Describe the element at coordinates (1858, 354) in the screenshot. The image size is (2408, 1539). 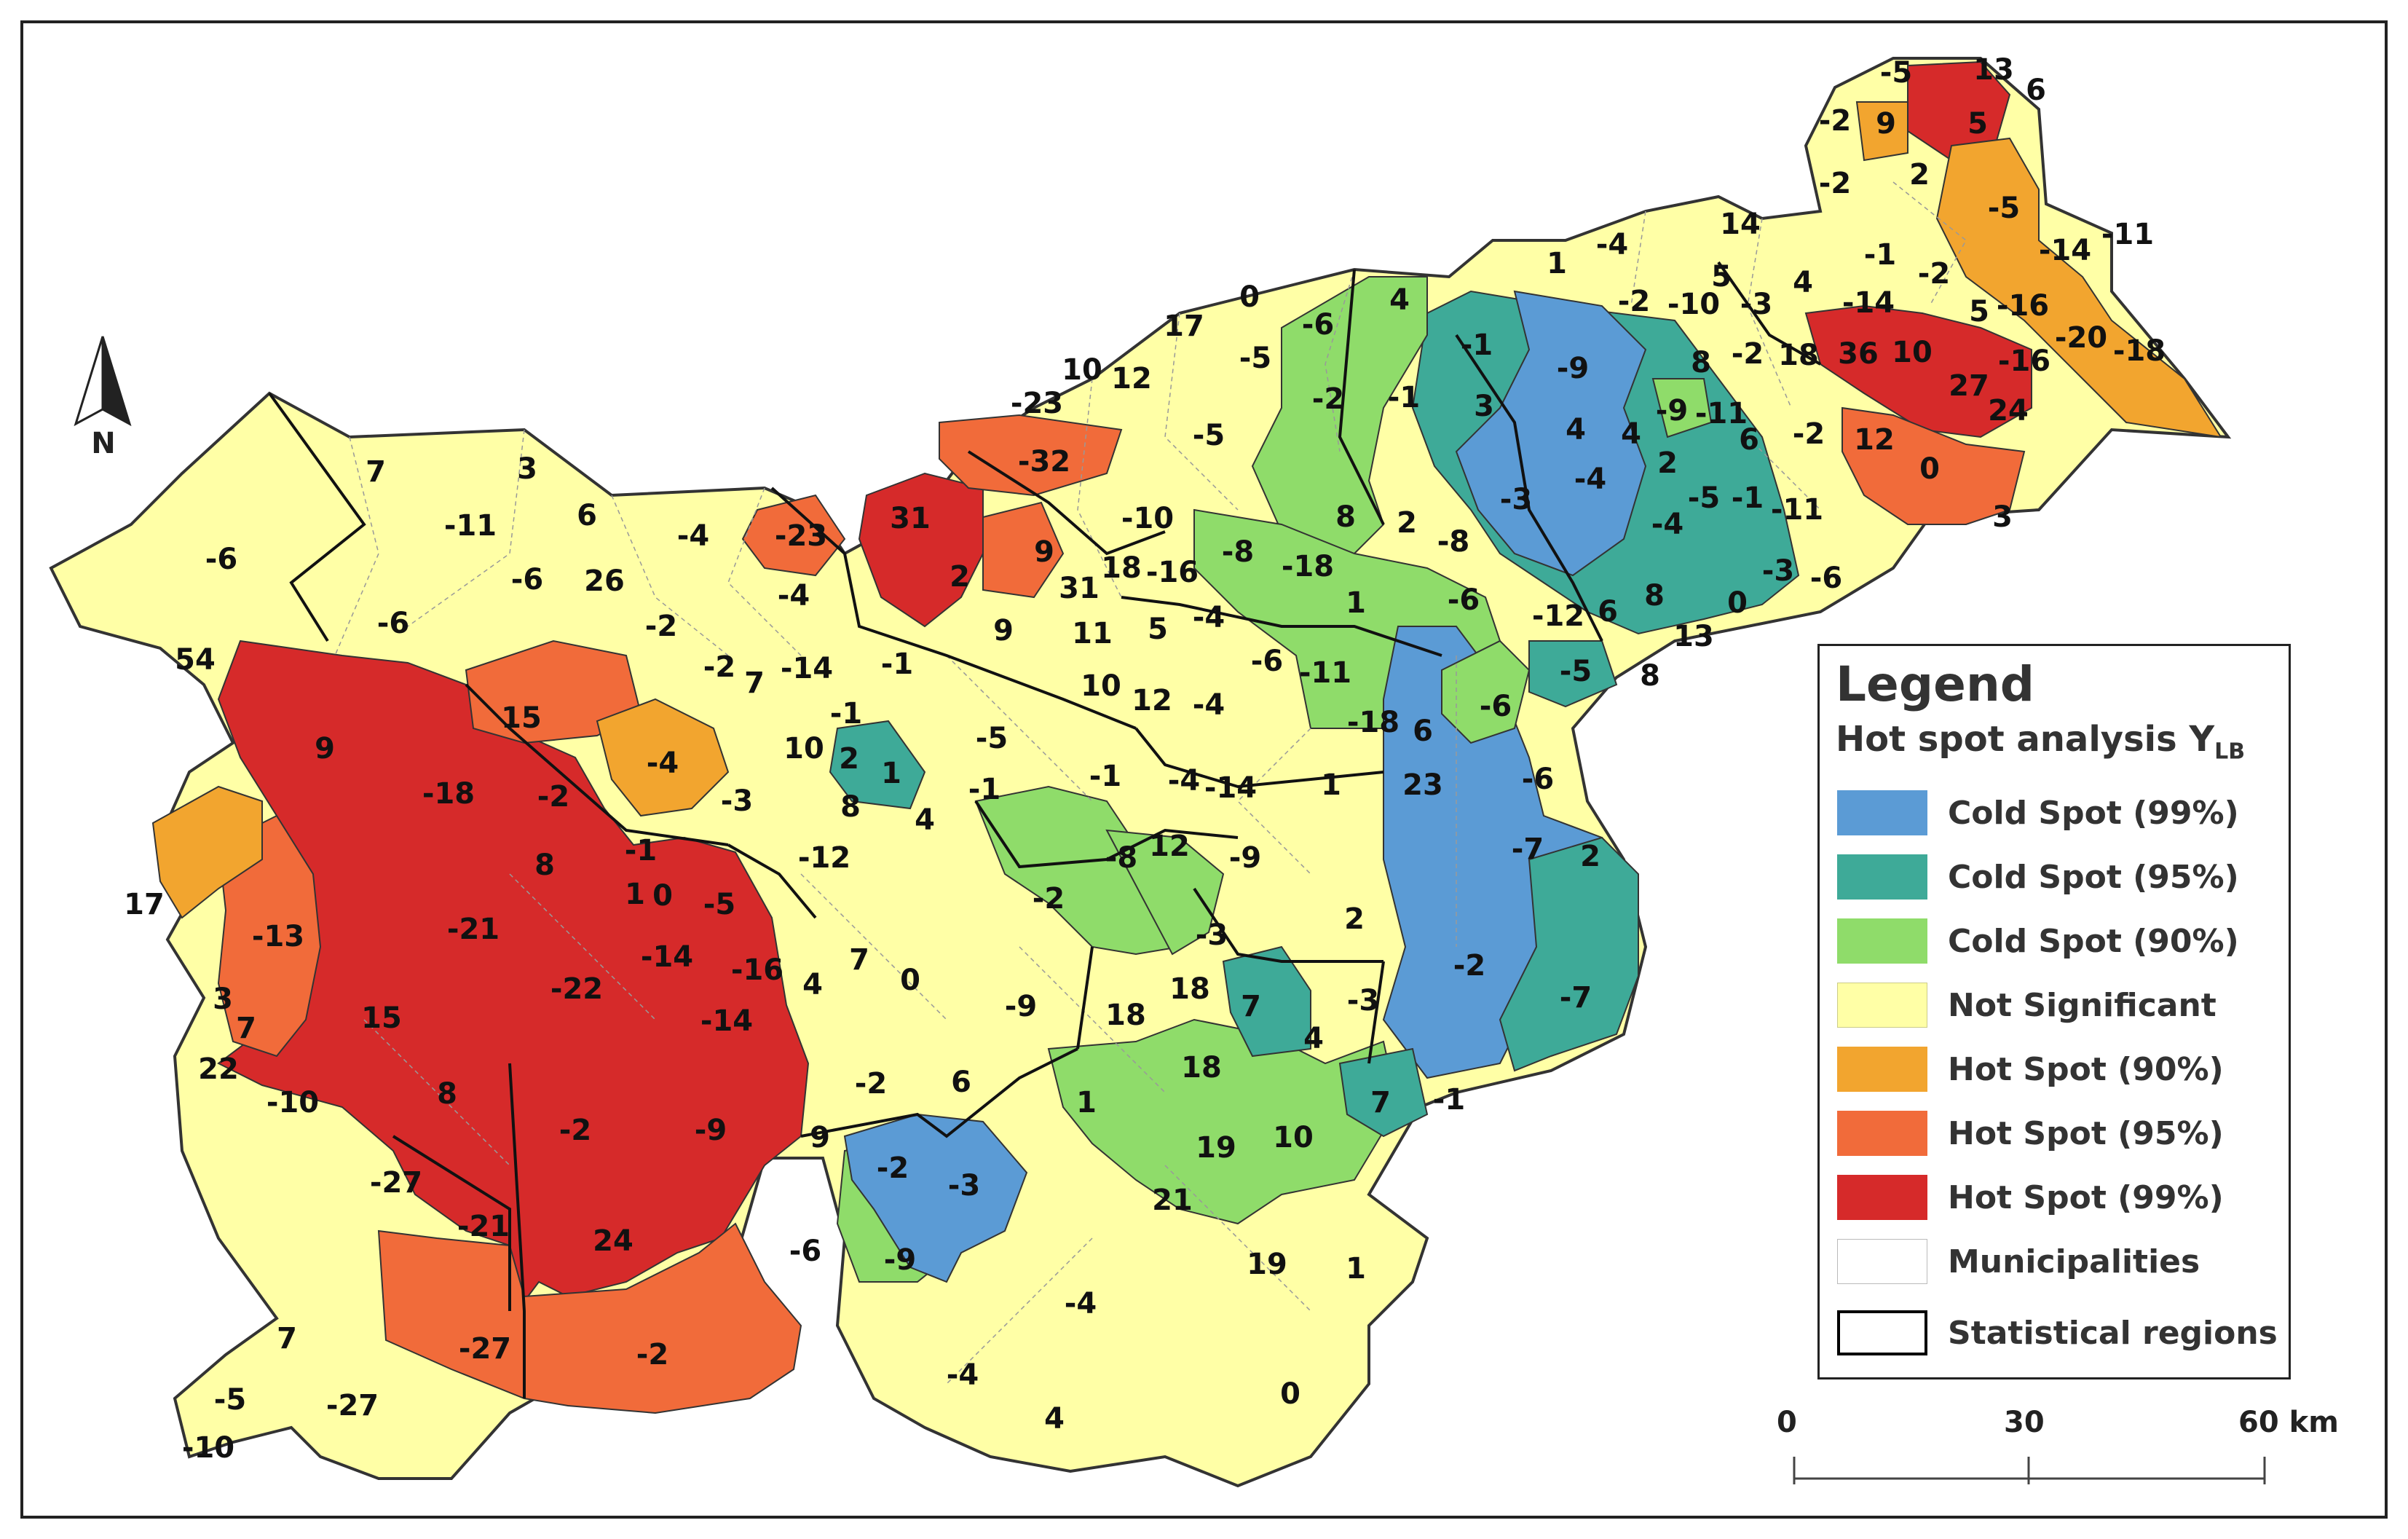
I see `municipality-value: 36` at that location.